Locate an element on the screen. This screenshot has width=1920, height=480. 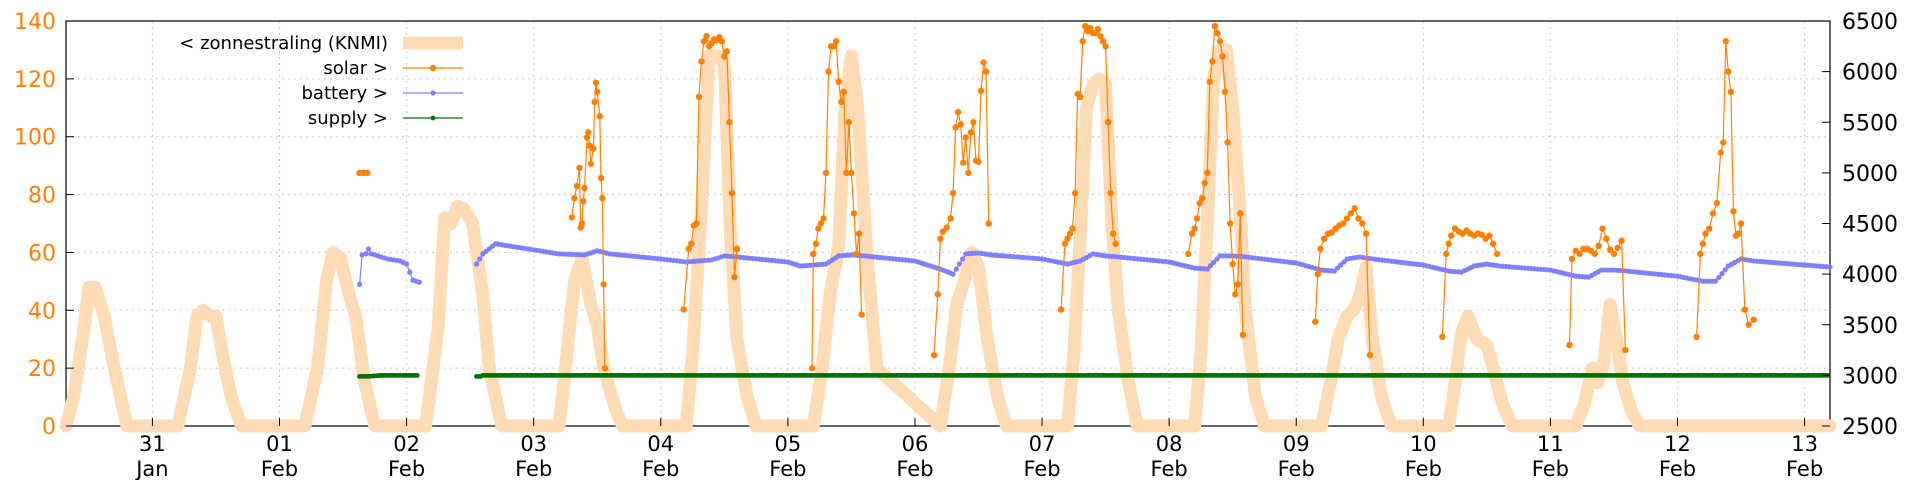
solar-line is located at coordinates (1215, 180).